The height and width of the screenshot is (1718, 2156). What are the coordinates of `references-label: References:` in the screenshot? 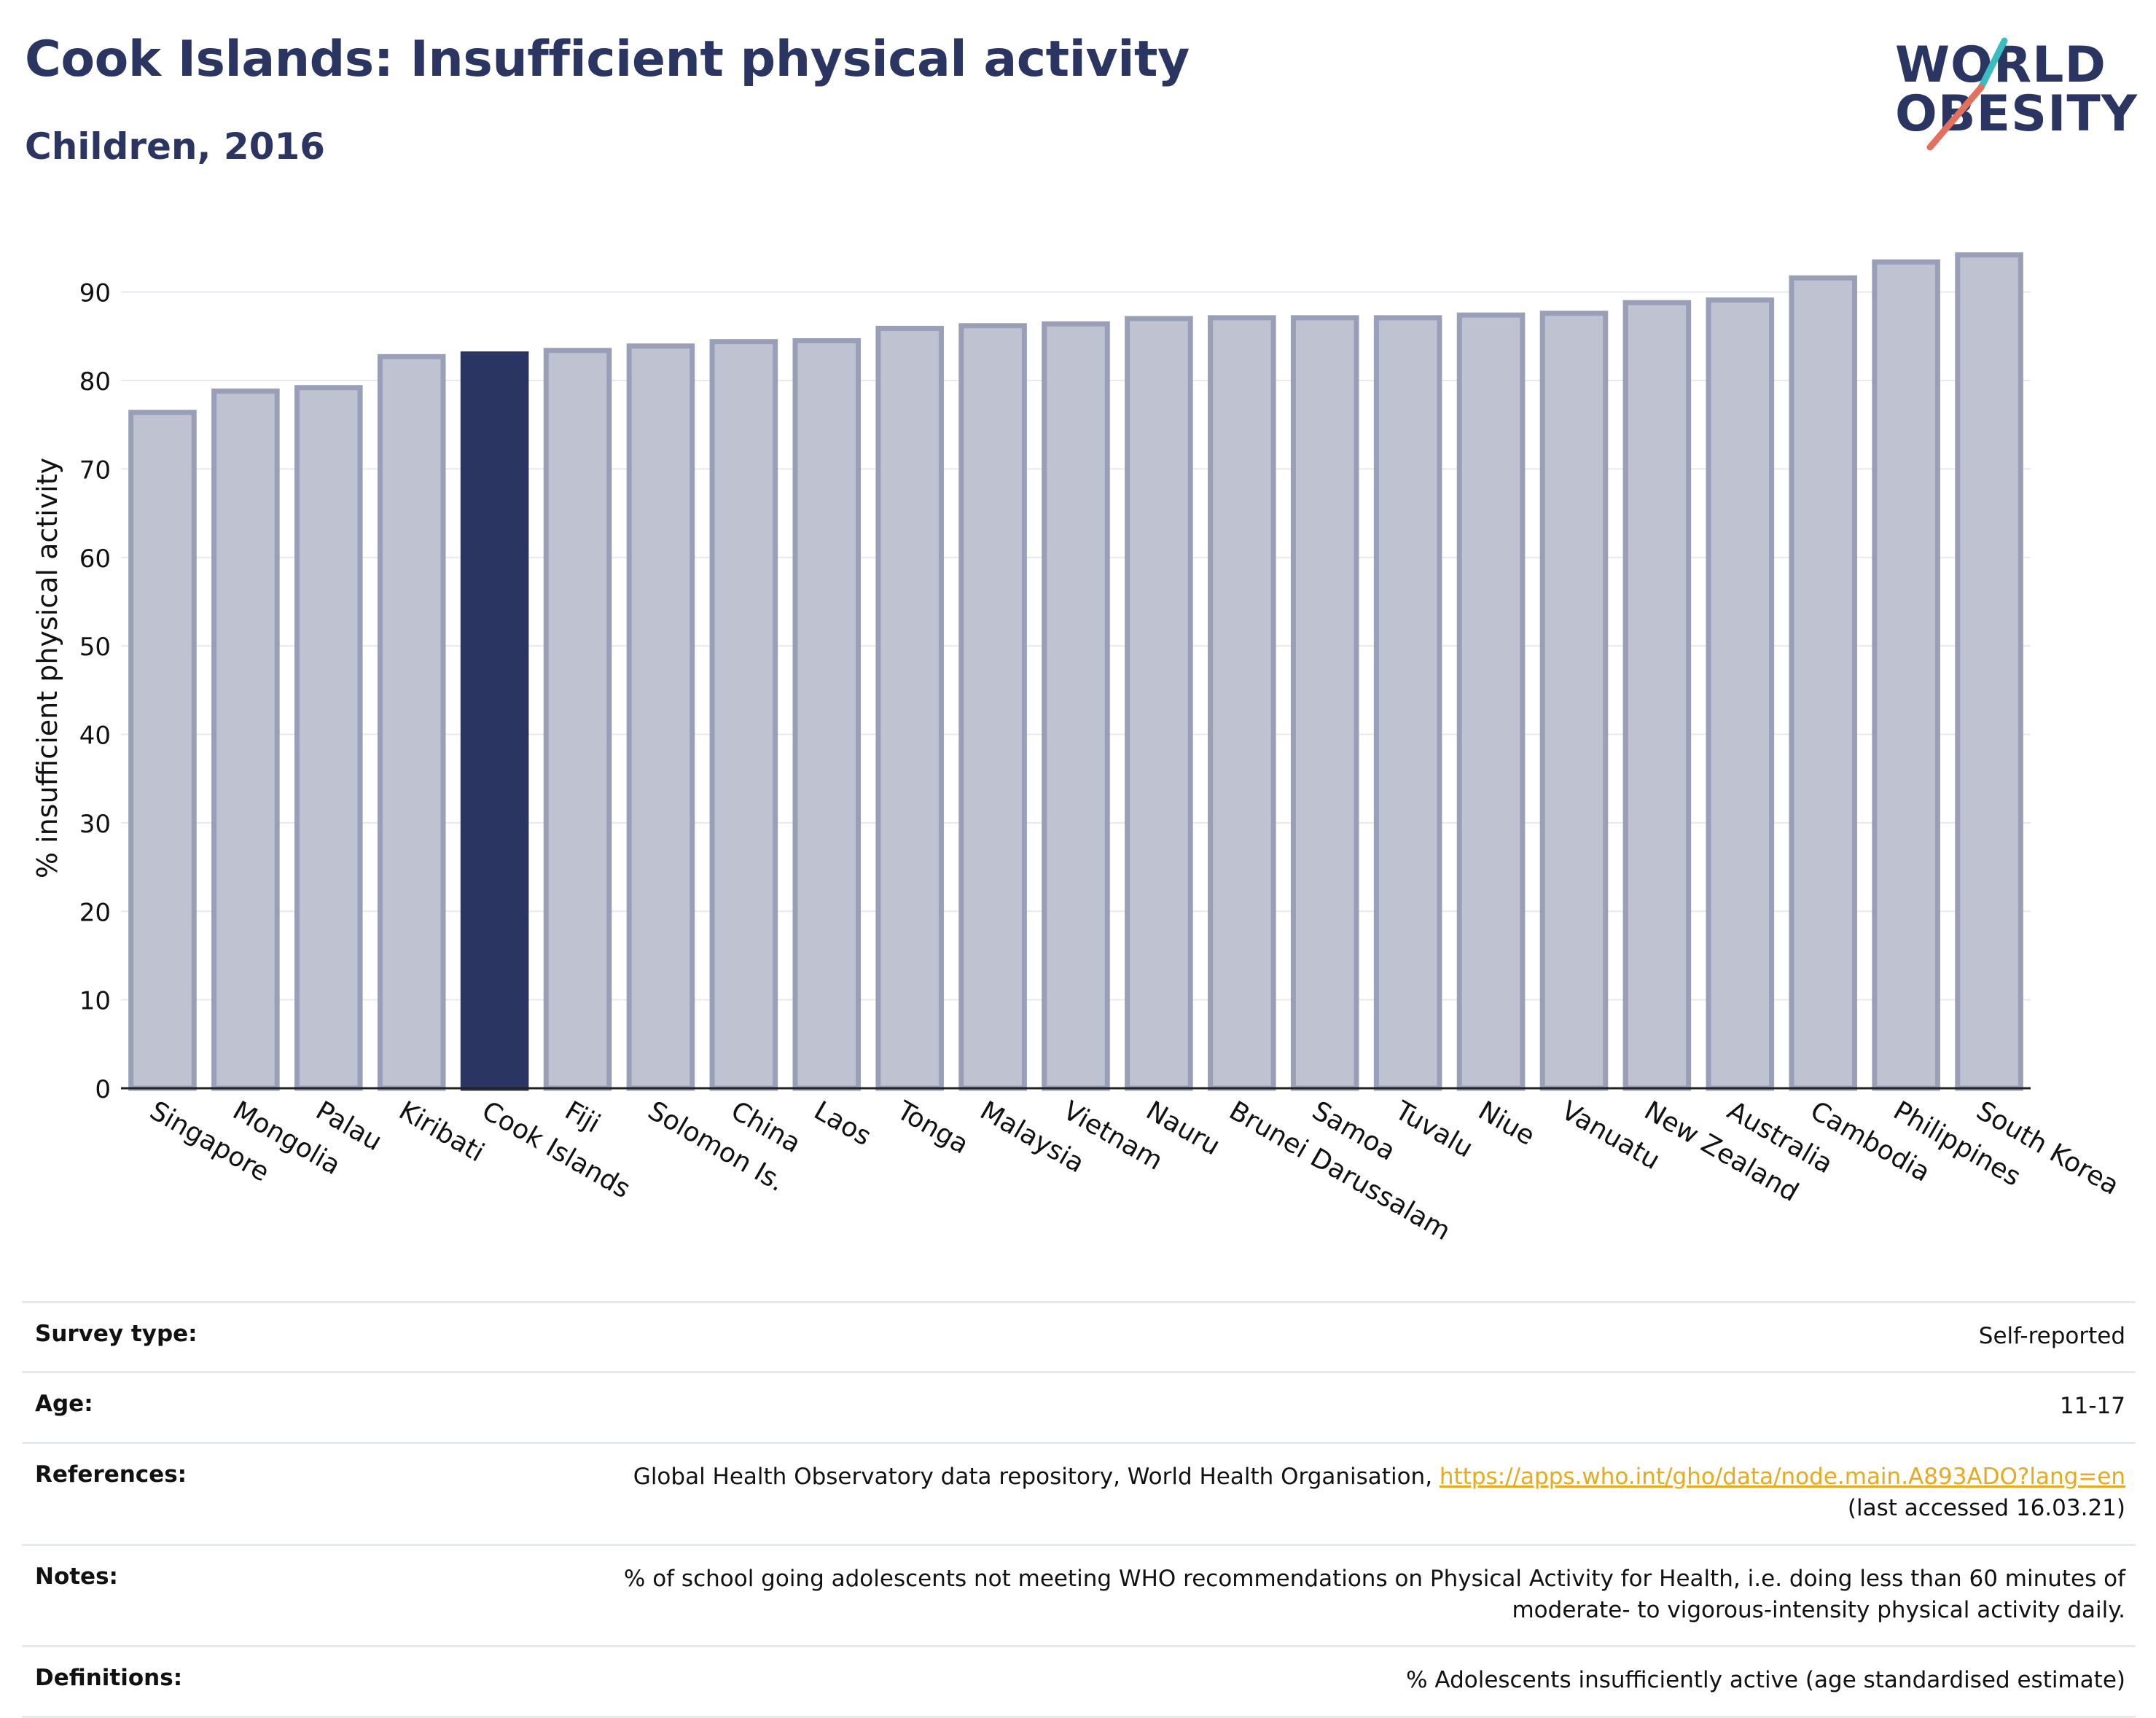 It's located at (111, 1474).